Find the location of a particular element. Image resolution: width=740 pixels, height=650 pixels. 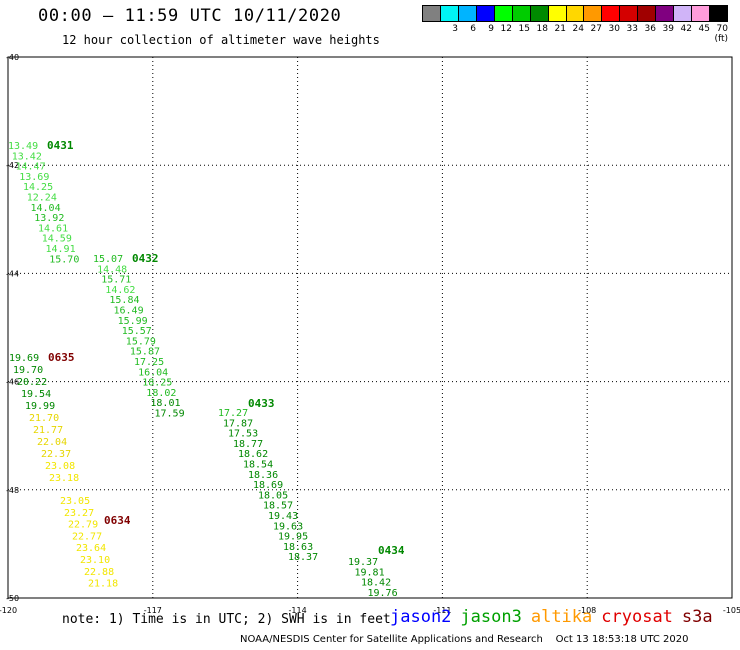

scale-label: 70 (ft) is located at coordinates (721, 34).